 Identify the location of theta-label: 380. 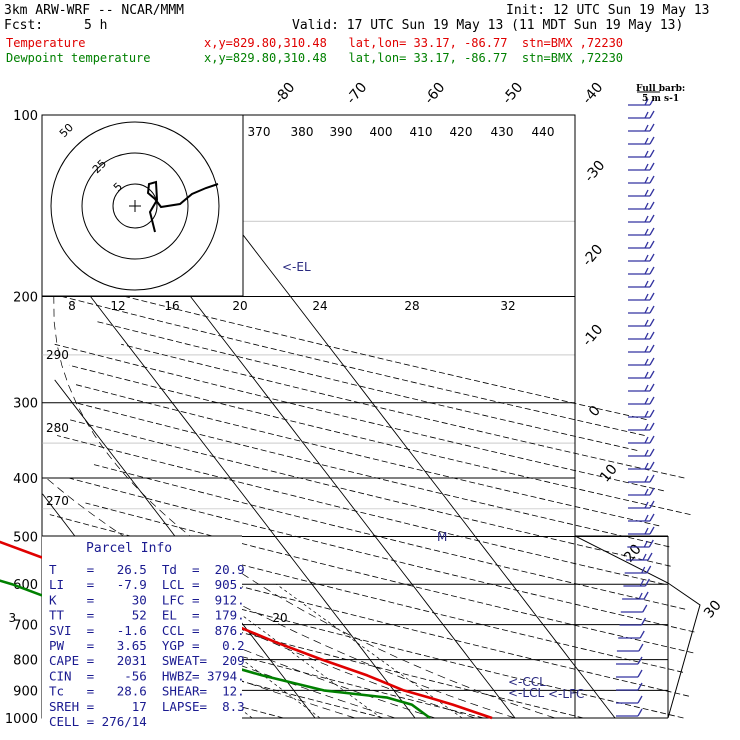
(302, 132).